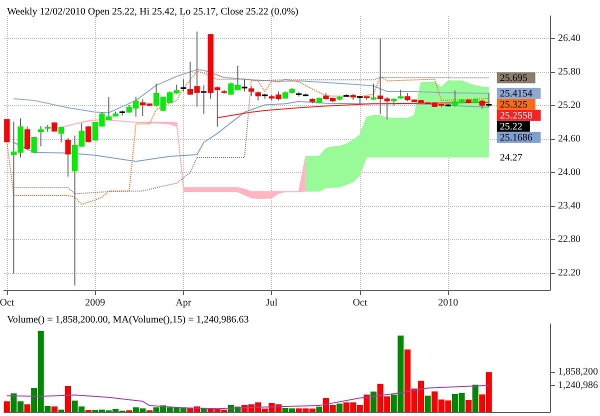 This screenshot has height=416, width=600. Describe the element at coordinates (569, 139) in the screenshot. I see `y-tick-label: 24.60` at that location.